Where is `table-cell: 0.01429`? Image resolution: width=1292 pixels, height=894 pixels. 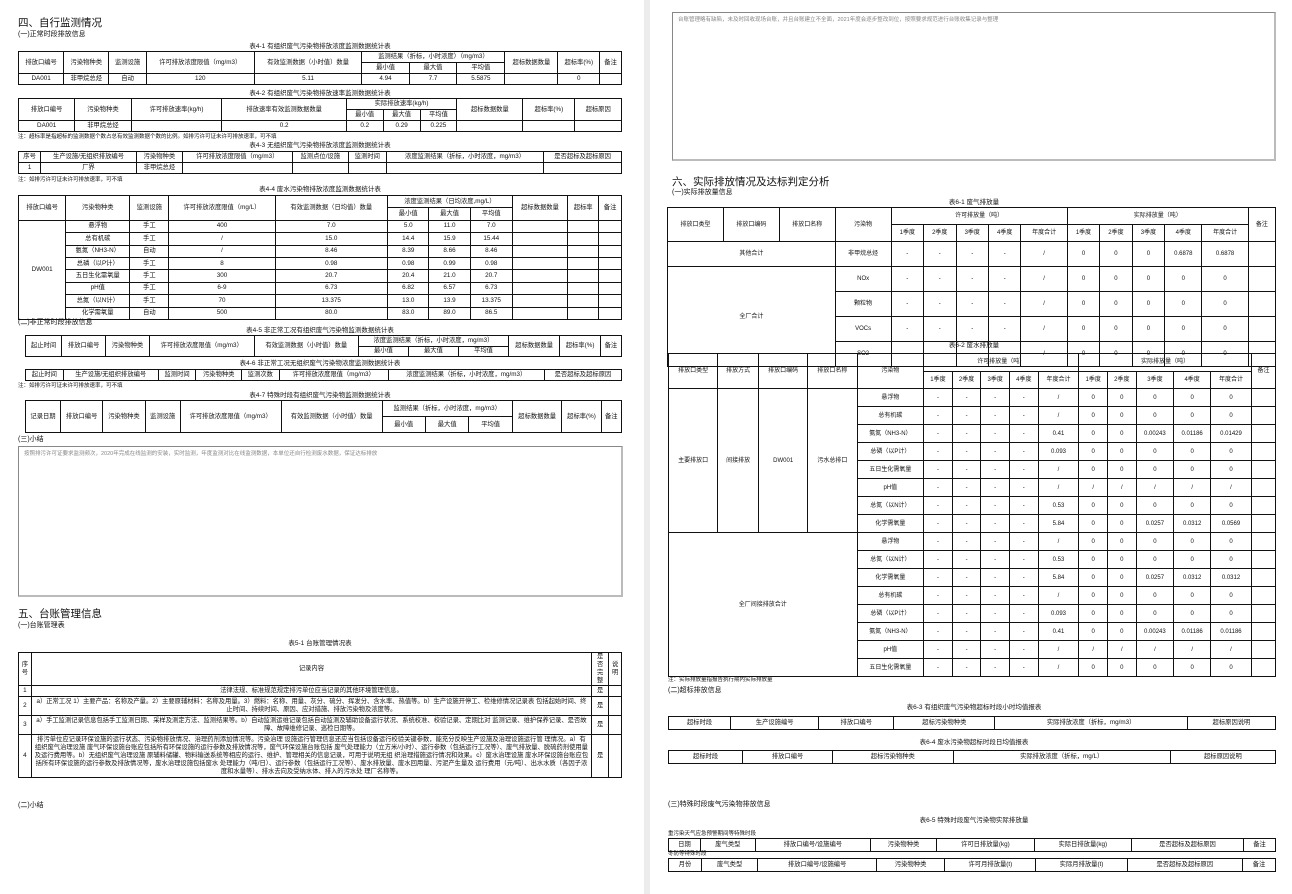
table-cell: 0.01429 is located at coordinates (1231, 433).